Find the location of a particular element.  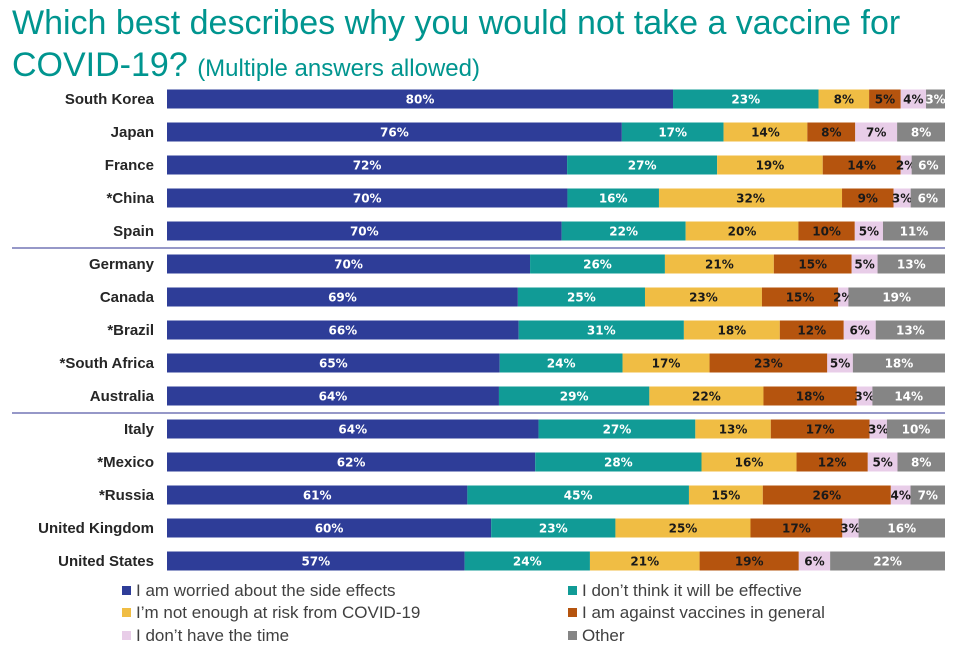

row-japan: Japan 76% 17% 14% 8% 7% 8% is located at coordinates (528, 132).